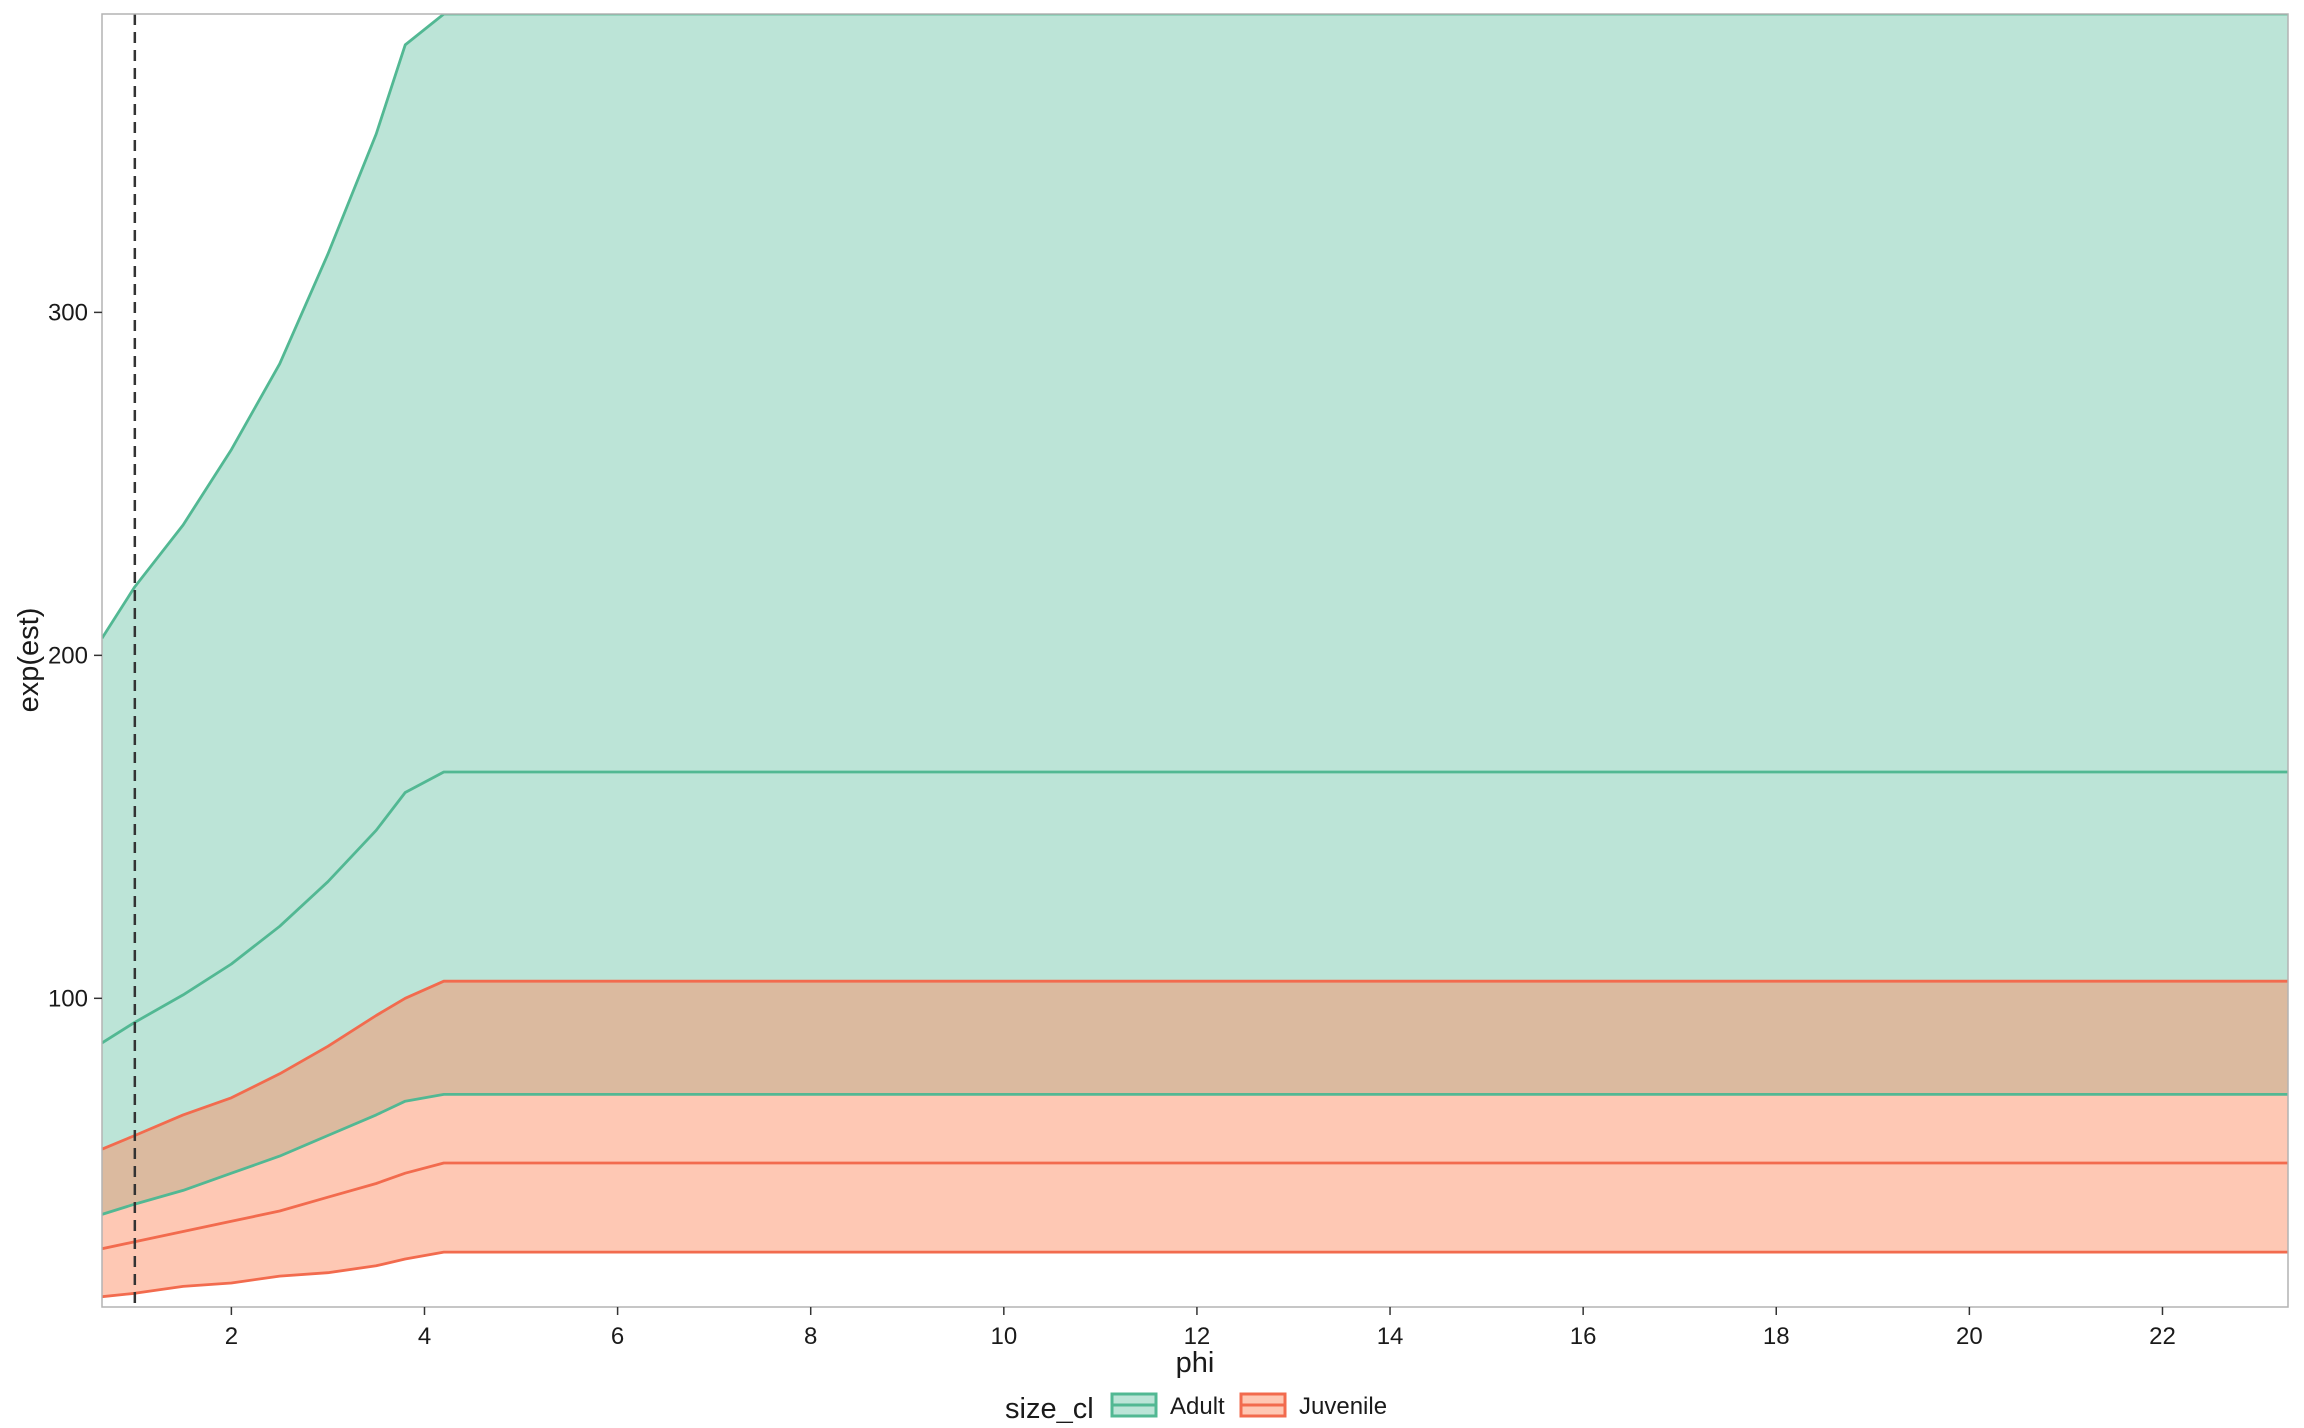 This screenshot has height=1428, width=2304. What do you see at coordinates (1195, 1154) in the screenshot?
I see `adult-lower-line` at bounding box center [1195, 1154].